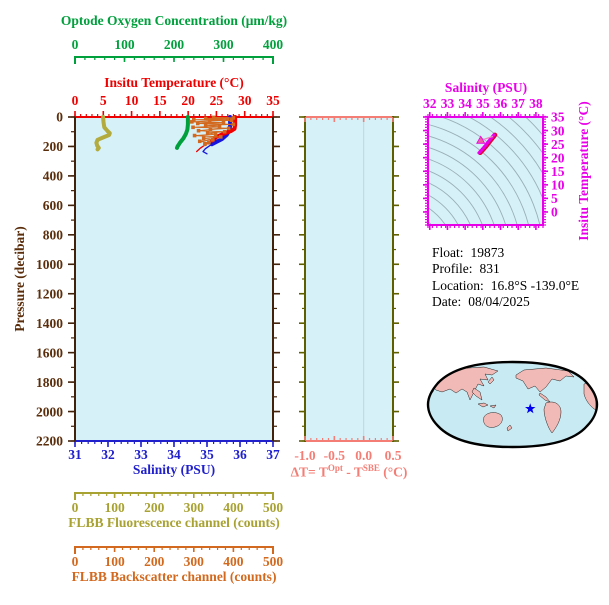 This screenshot has height=605, width=609. What do you see at coordinates (49, 352) in the screenshot?
I see `tick-label: 1600` at bounding box center [49, 352].